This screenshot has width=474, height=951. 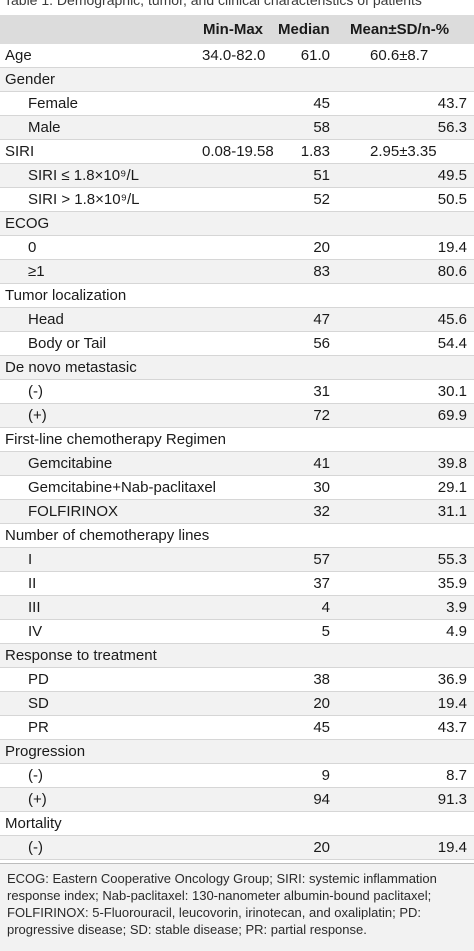 What do you see at coordinates (38, 727) in the screenshot?
I see `row-label: PR` at bounding box center [38, 727].